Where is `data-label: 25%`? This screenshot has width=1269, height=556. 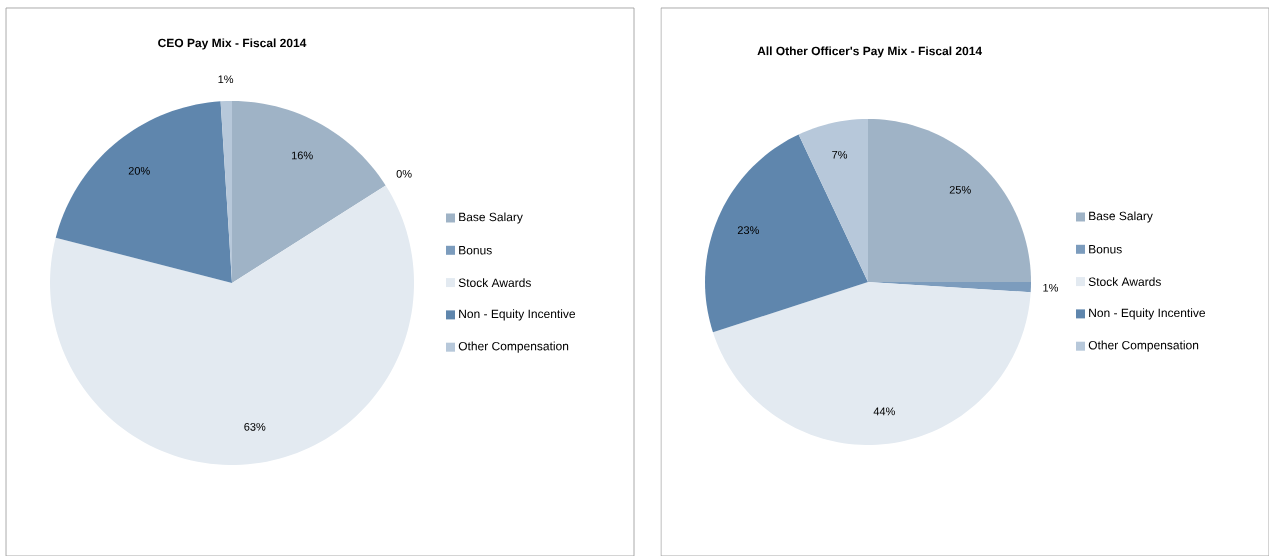 data-label: 25% is located at coordinates (960, 189).